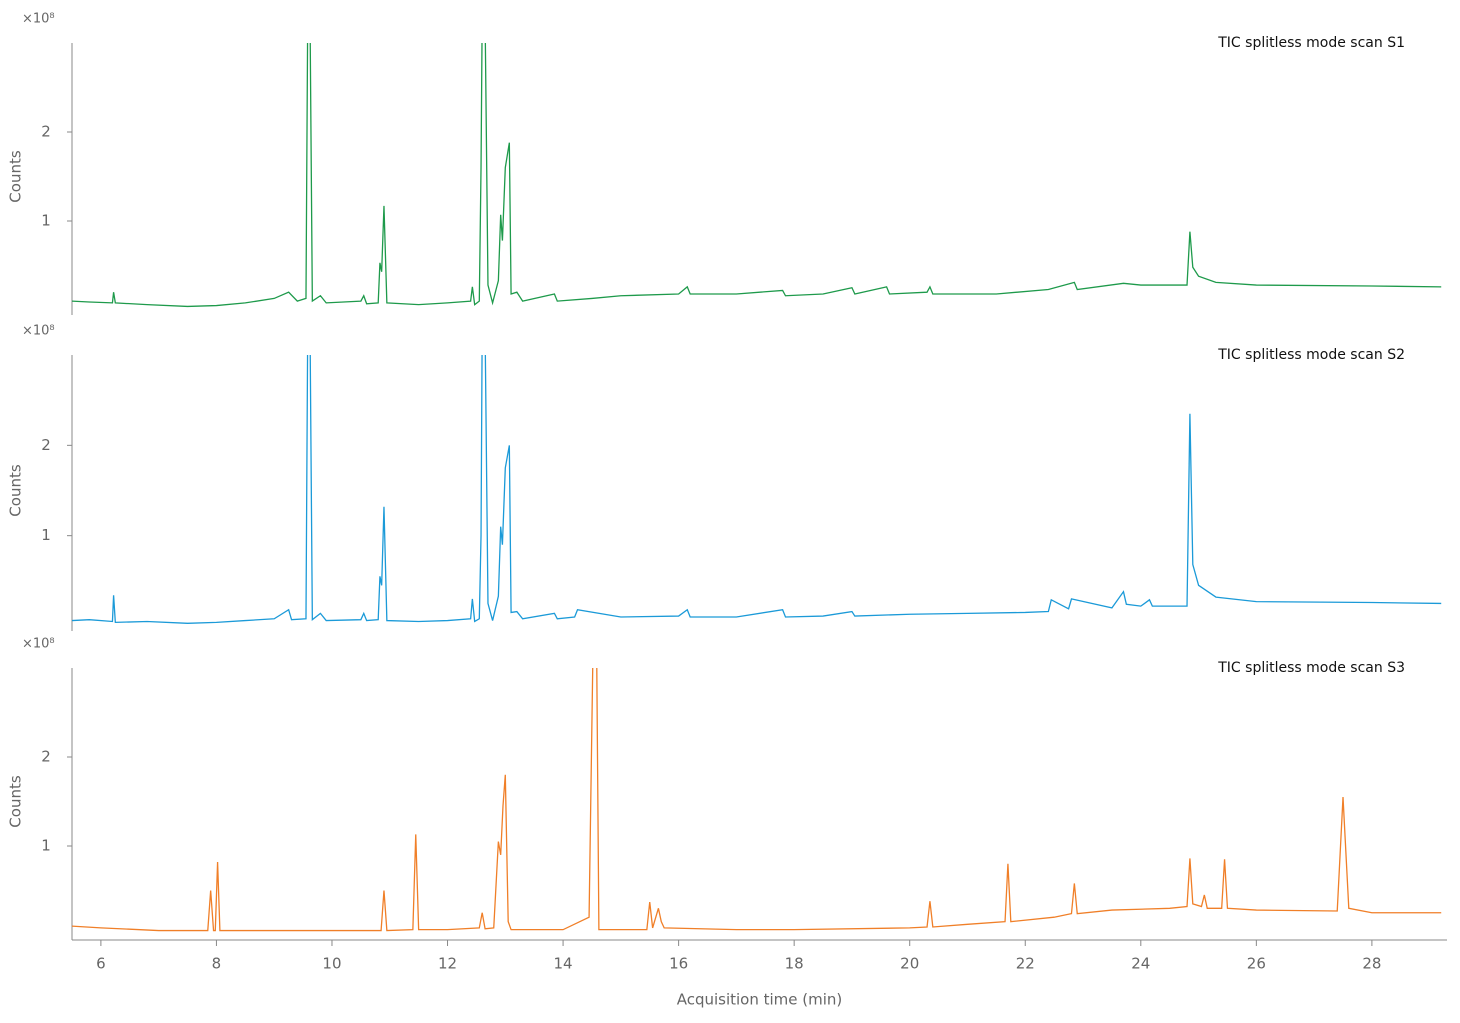 This screenshot has height=1023, width=1460. I want to click on x-tick-label: 10, so click(331, 964).